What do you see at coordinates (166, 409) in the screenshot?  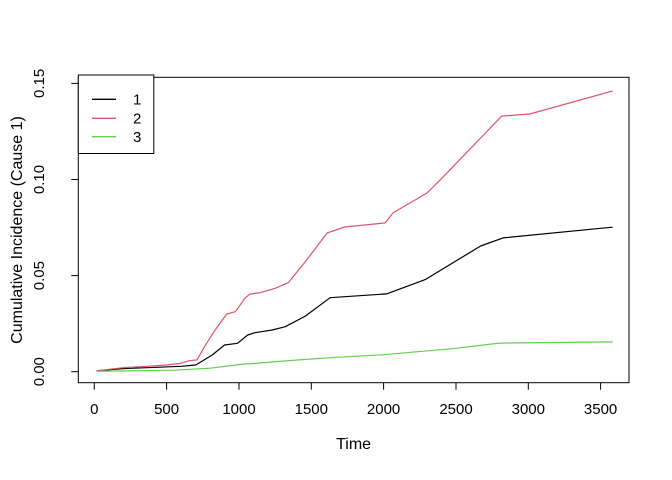 I see `x-tick-label: 500` at bounding box center [166, 409].